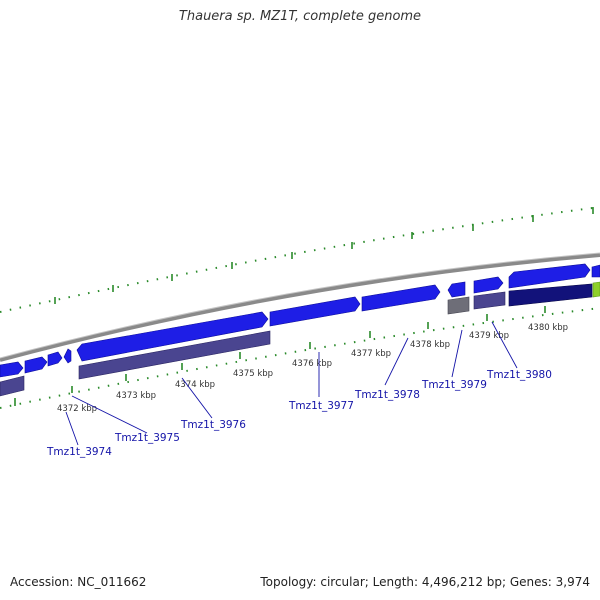  I want to click on scale-label: 4372 kbp, so click(77, 409).